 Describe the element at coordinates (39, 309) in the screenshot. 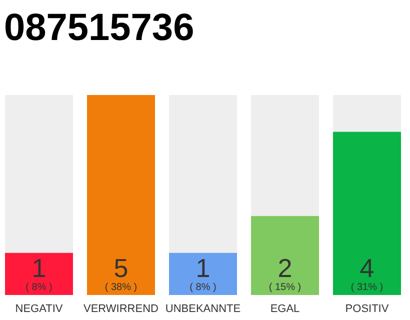

I see `x-tick-label: NEGATIV` at that location.